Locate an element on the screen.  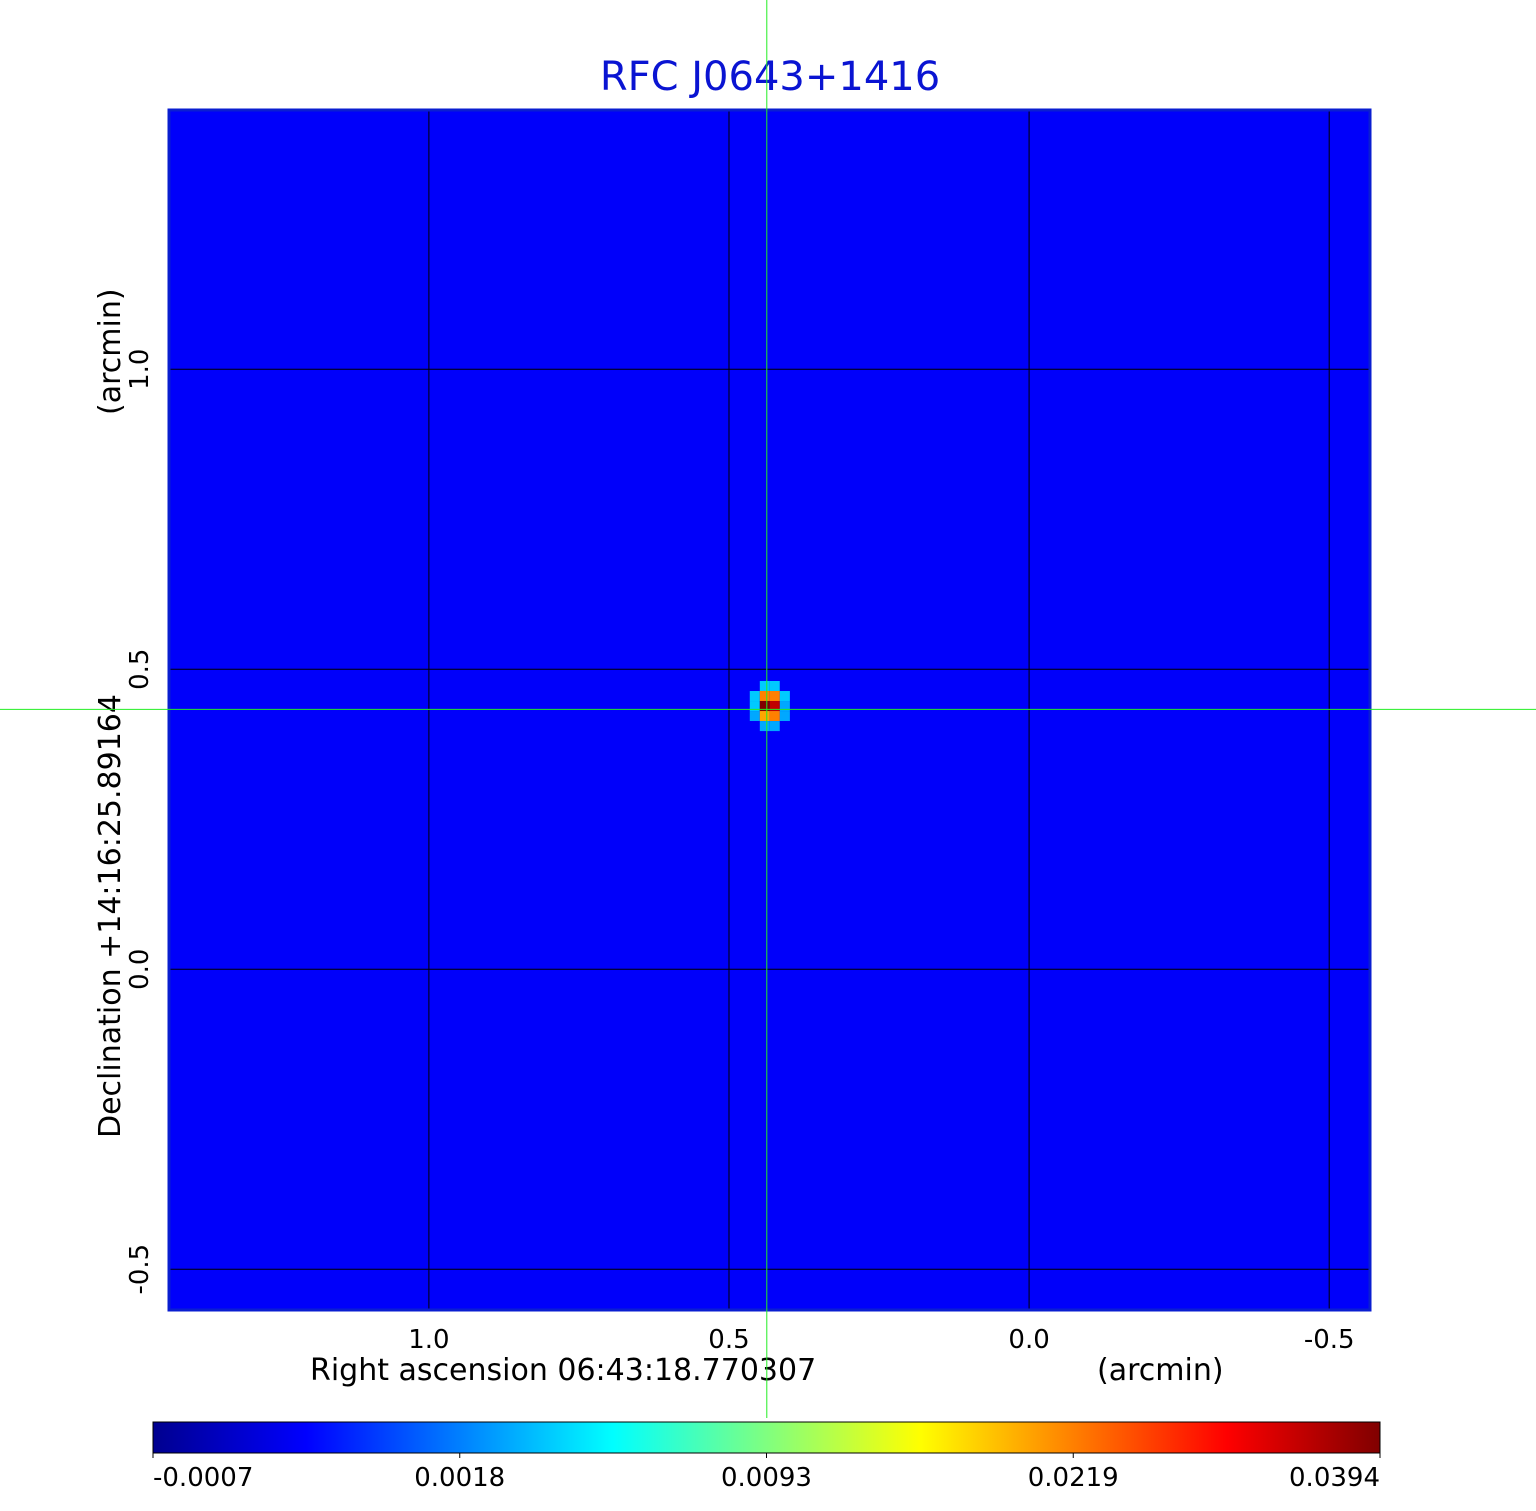
x-axis-label: Right ascension 06:43:18.770307 is located at coordinates (563, 1370).